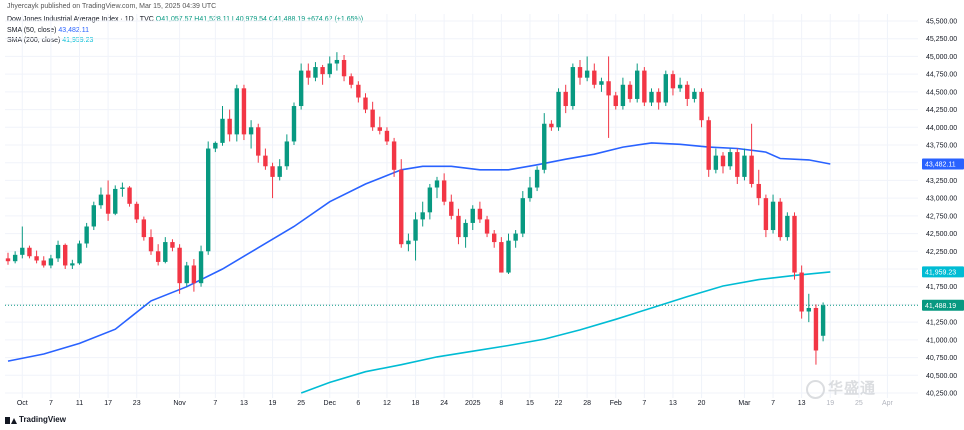  I want to click on price-tick-label: 40,500.00, so click(941, 376).